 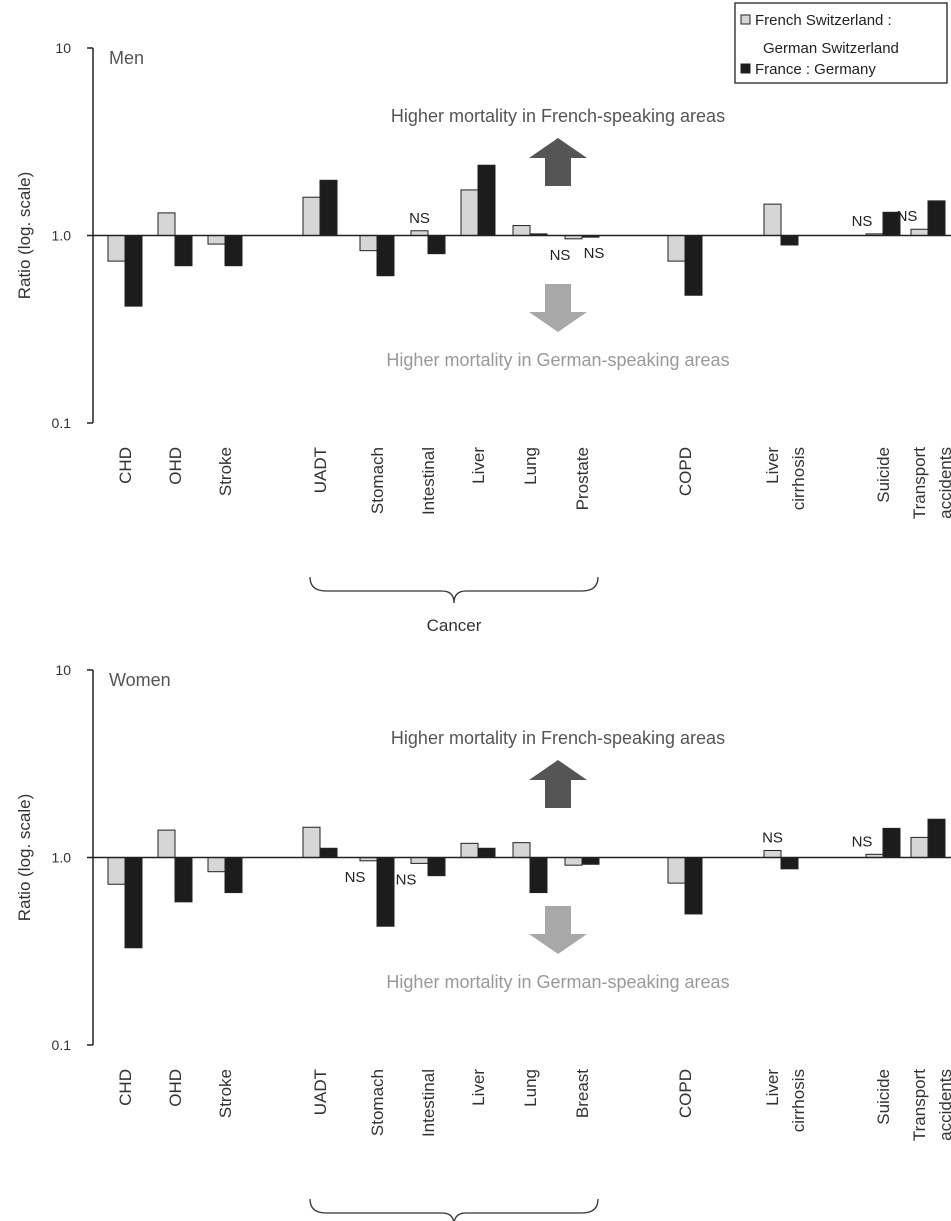 What do you see at coordinates (377, 1102) in the screenshot?
I see `category-label: Stomach` at bounding box center [377, 1102].